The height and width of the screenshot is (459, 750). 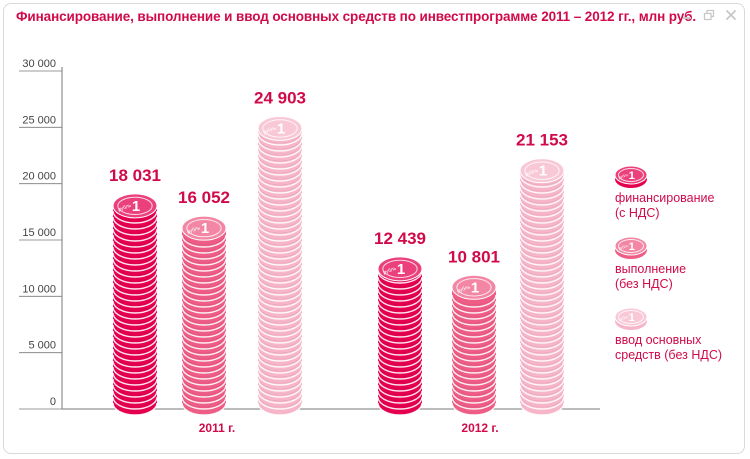 What do you see at coordinates (39, 289) in the screenshot?
I see `y-tick-label: 10 000` at bounding box center [39, 289].